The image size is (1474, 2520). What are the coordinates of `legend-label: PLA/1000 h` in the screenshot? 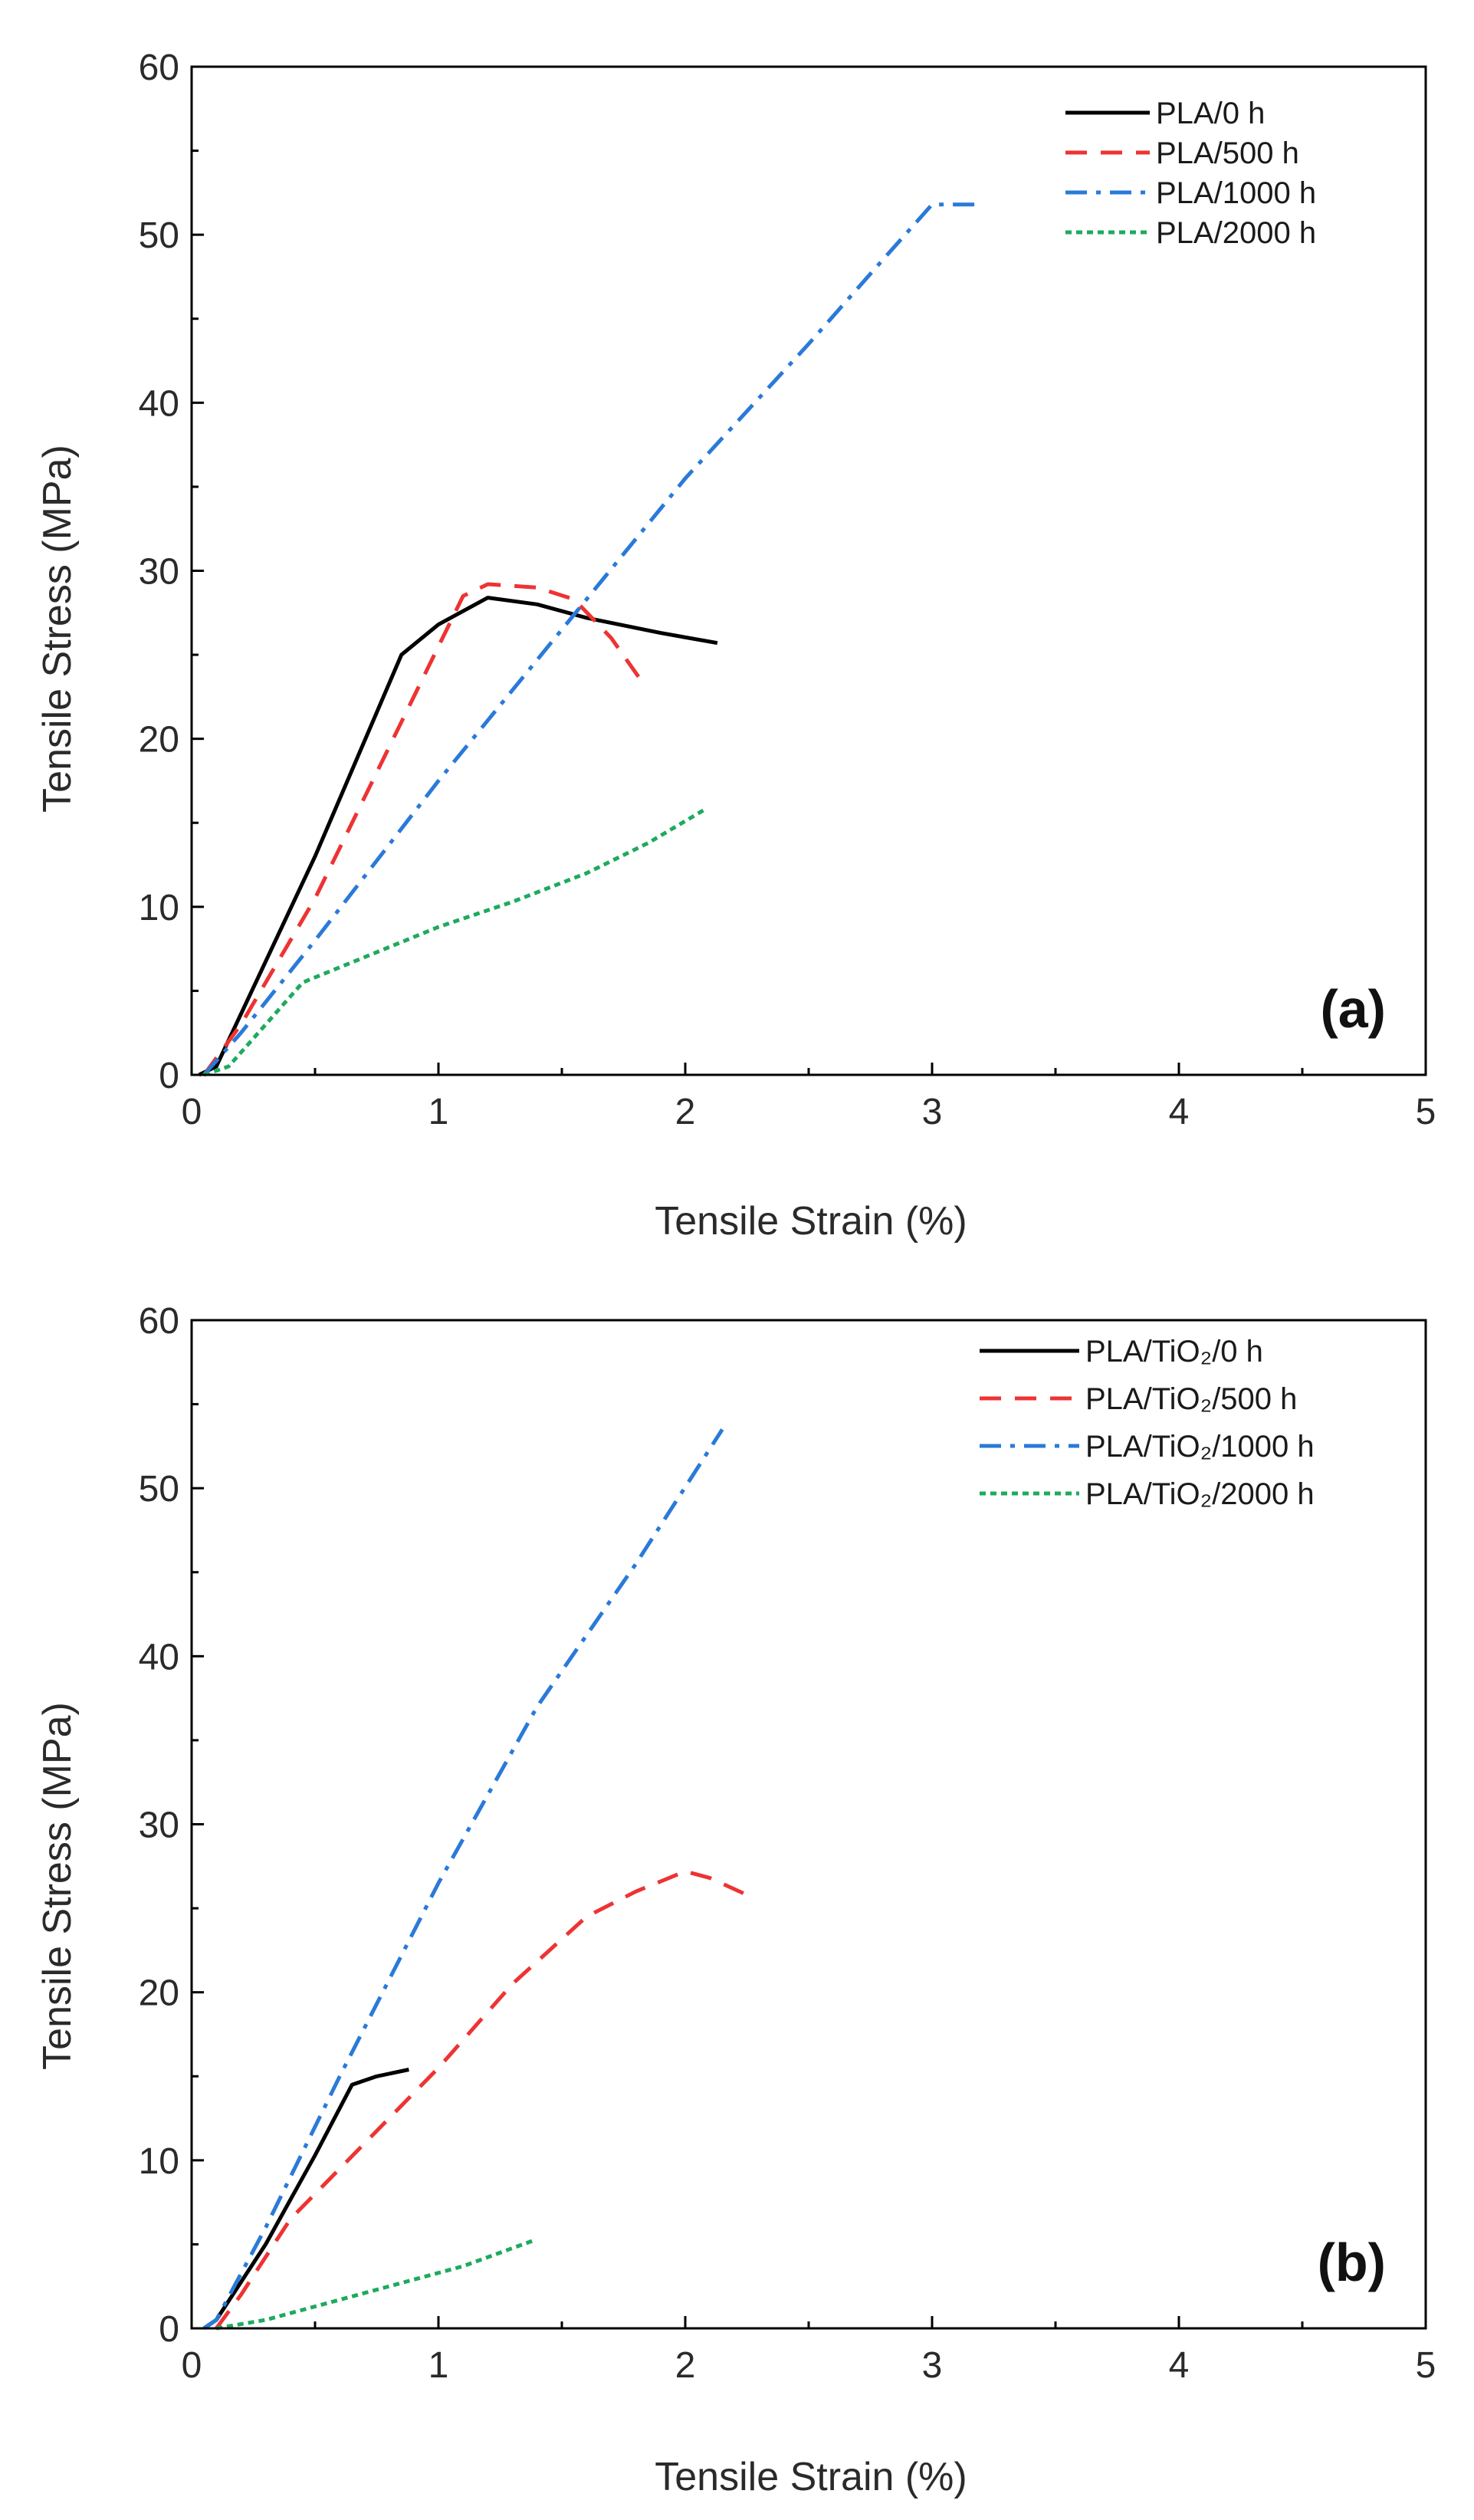 It's located at (1236, 193).